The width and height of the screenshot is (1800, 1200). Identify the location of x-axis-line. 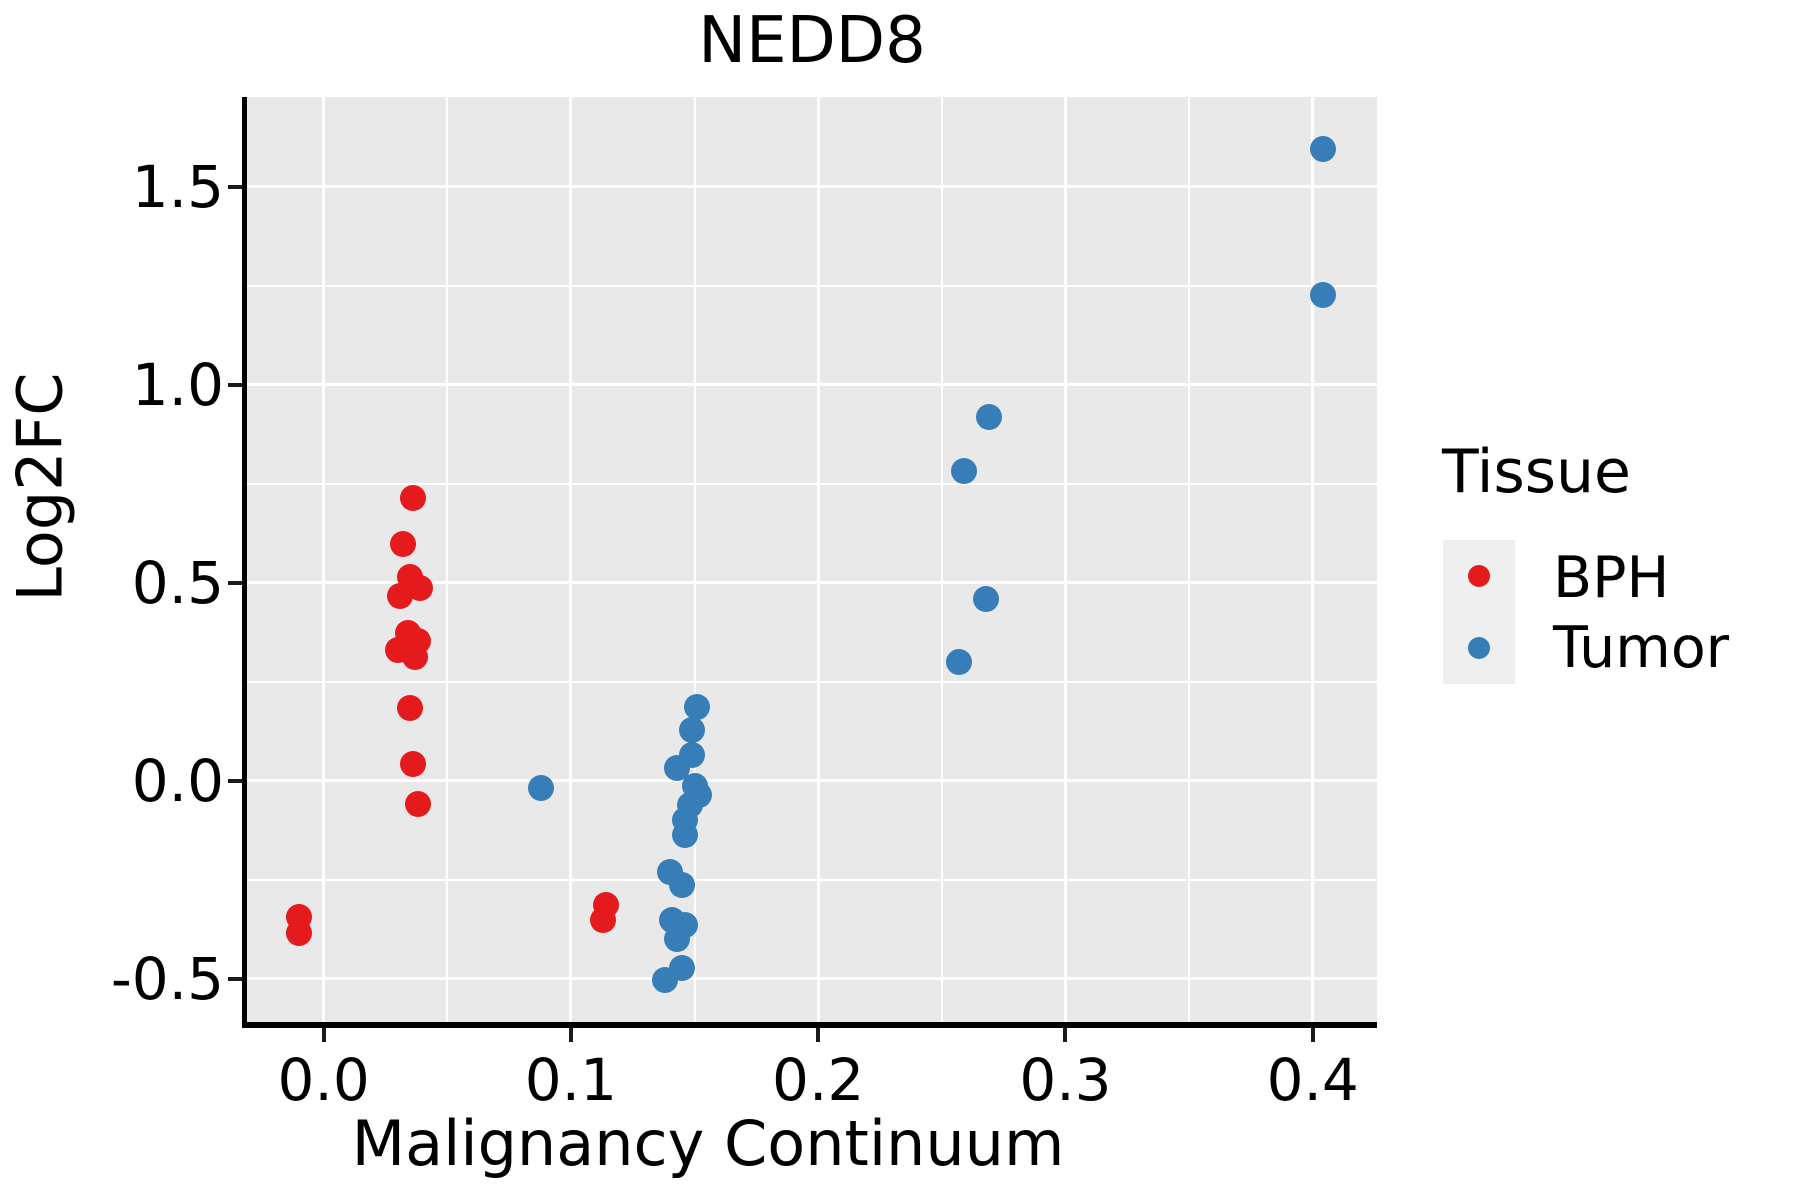
(809, 1025).